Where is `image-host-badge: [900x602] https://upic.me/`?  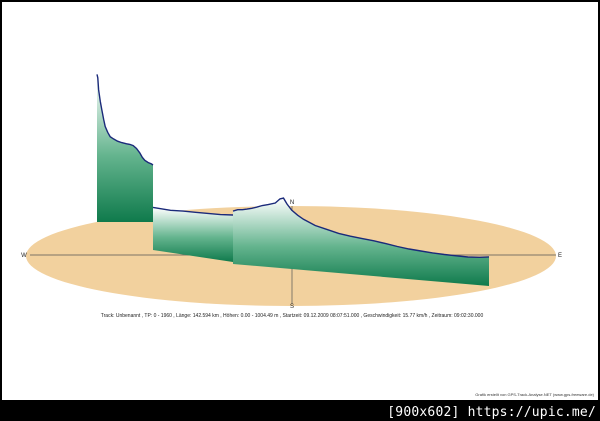
image-host-badge: [900x602] https://upic.me/ is located at coordinates (491, 412).